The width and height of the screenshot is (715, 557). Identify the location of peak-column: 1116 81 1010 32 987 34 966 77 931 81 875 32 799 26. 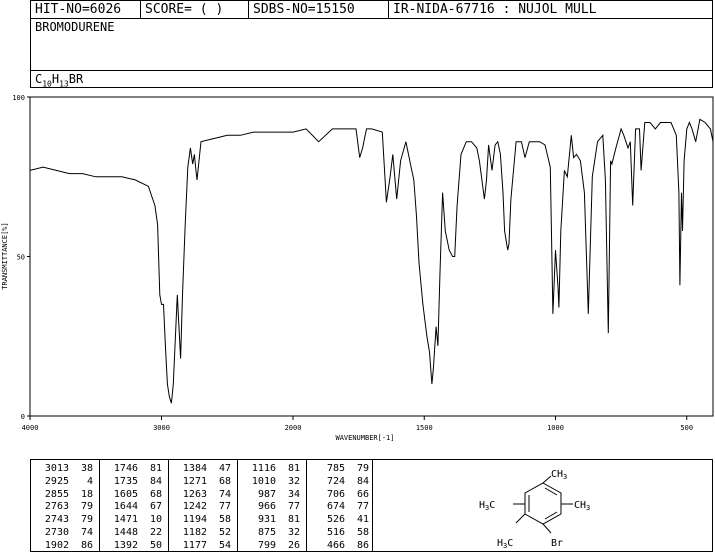
(272, 505).